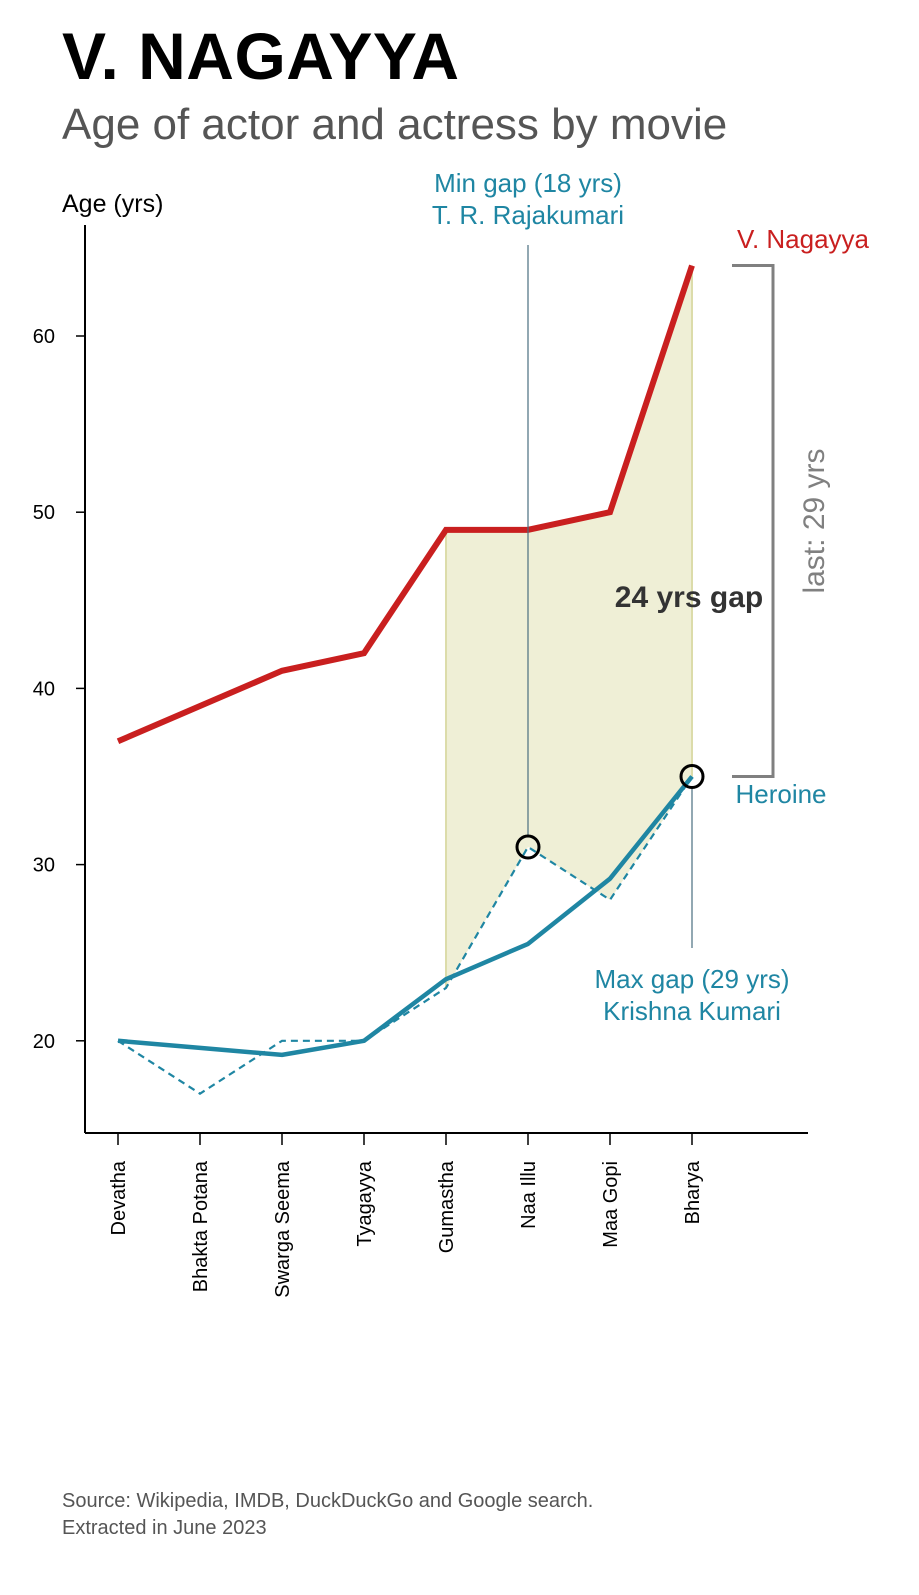 The width and height of the screenshot is (919, 1595). Describe the element at coordinates (201, 1226) in the screenshot. I see `x-tick-label: Bhakta Potana` at that location.